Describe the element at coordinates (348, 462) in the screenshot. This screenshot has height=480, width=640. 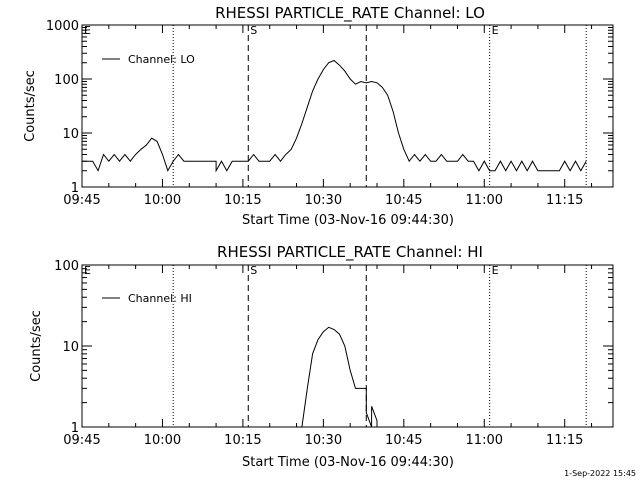
I see `chart-hi-x-axis-label: Start Time (03-Nov-16 09:44:30)` at that location.